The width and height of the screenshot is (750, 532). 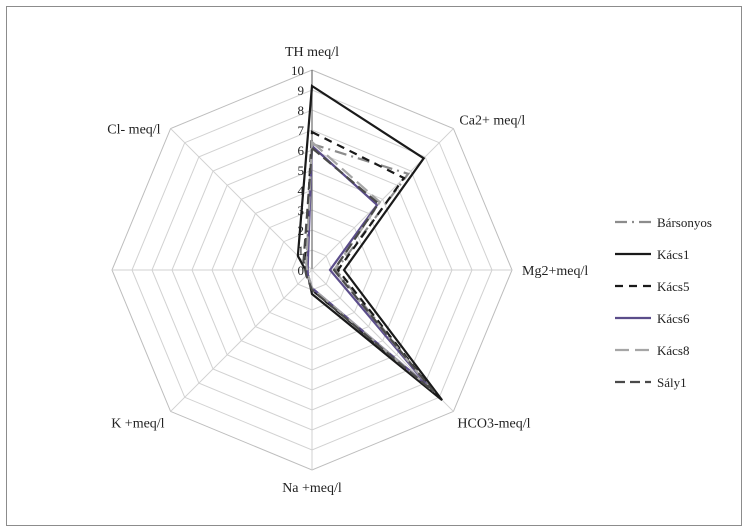 I want to click on legend: Bársonyos Kács1 Kács5 Kács6 Kács8 Sály1, so click(x=663, y=302).